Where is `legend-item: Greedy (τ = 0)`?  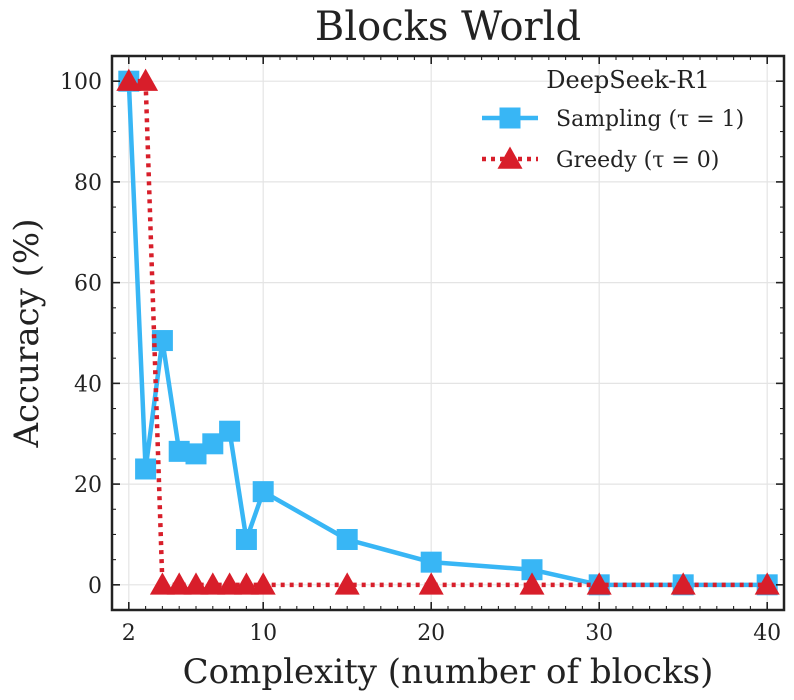
legend-item: Greedy (τ = 0) is located at coordinates (600, 159).